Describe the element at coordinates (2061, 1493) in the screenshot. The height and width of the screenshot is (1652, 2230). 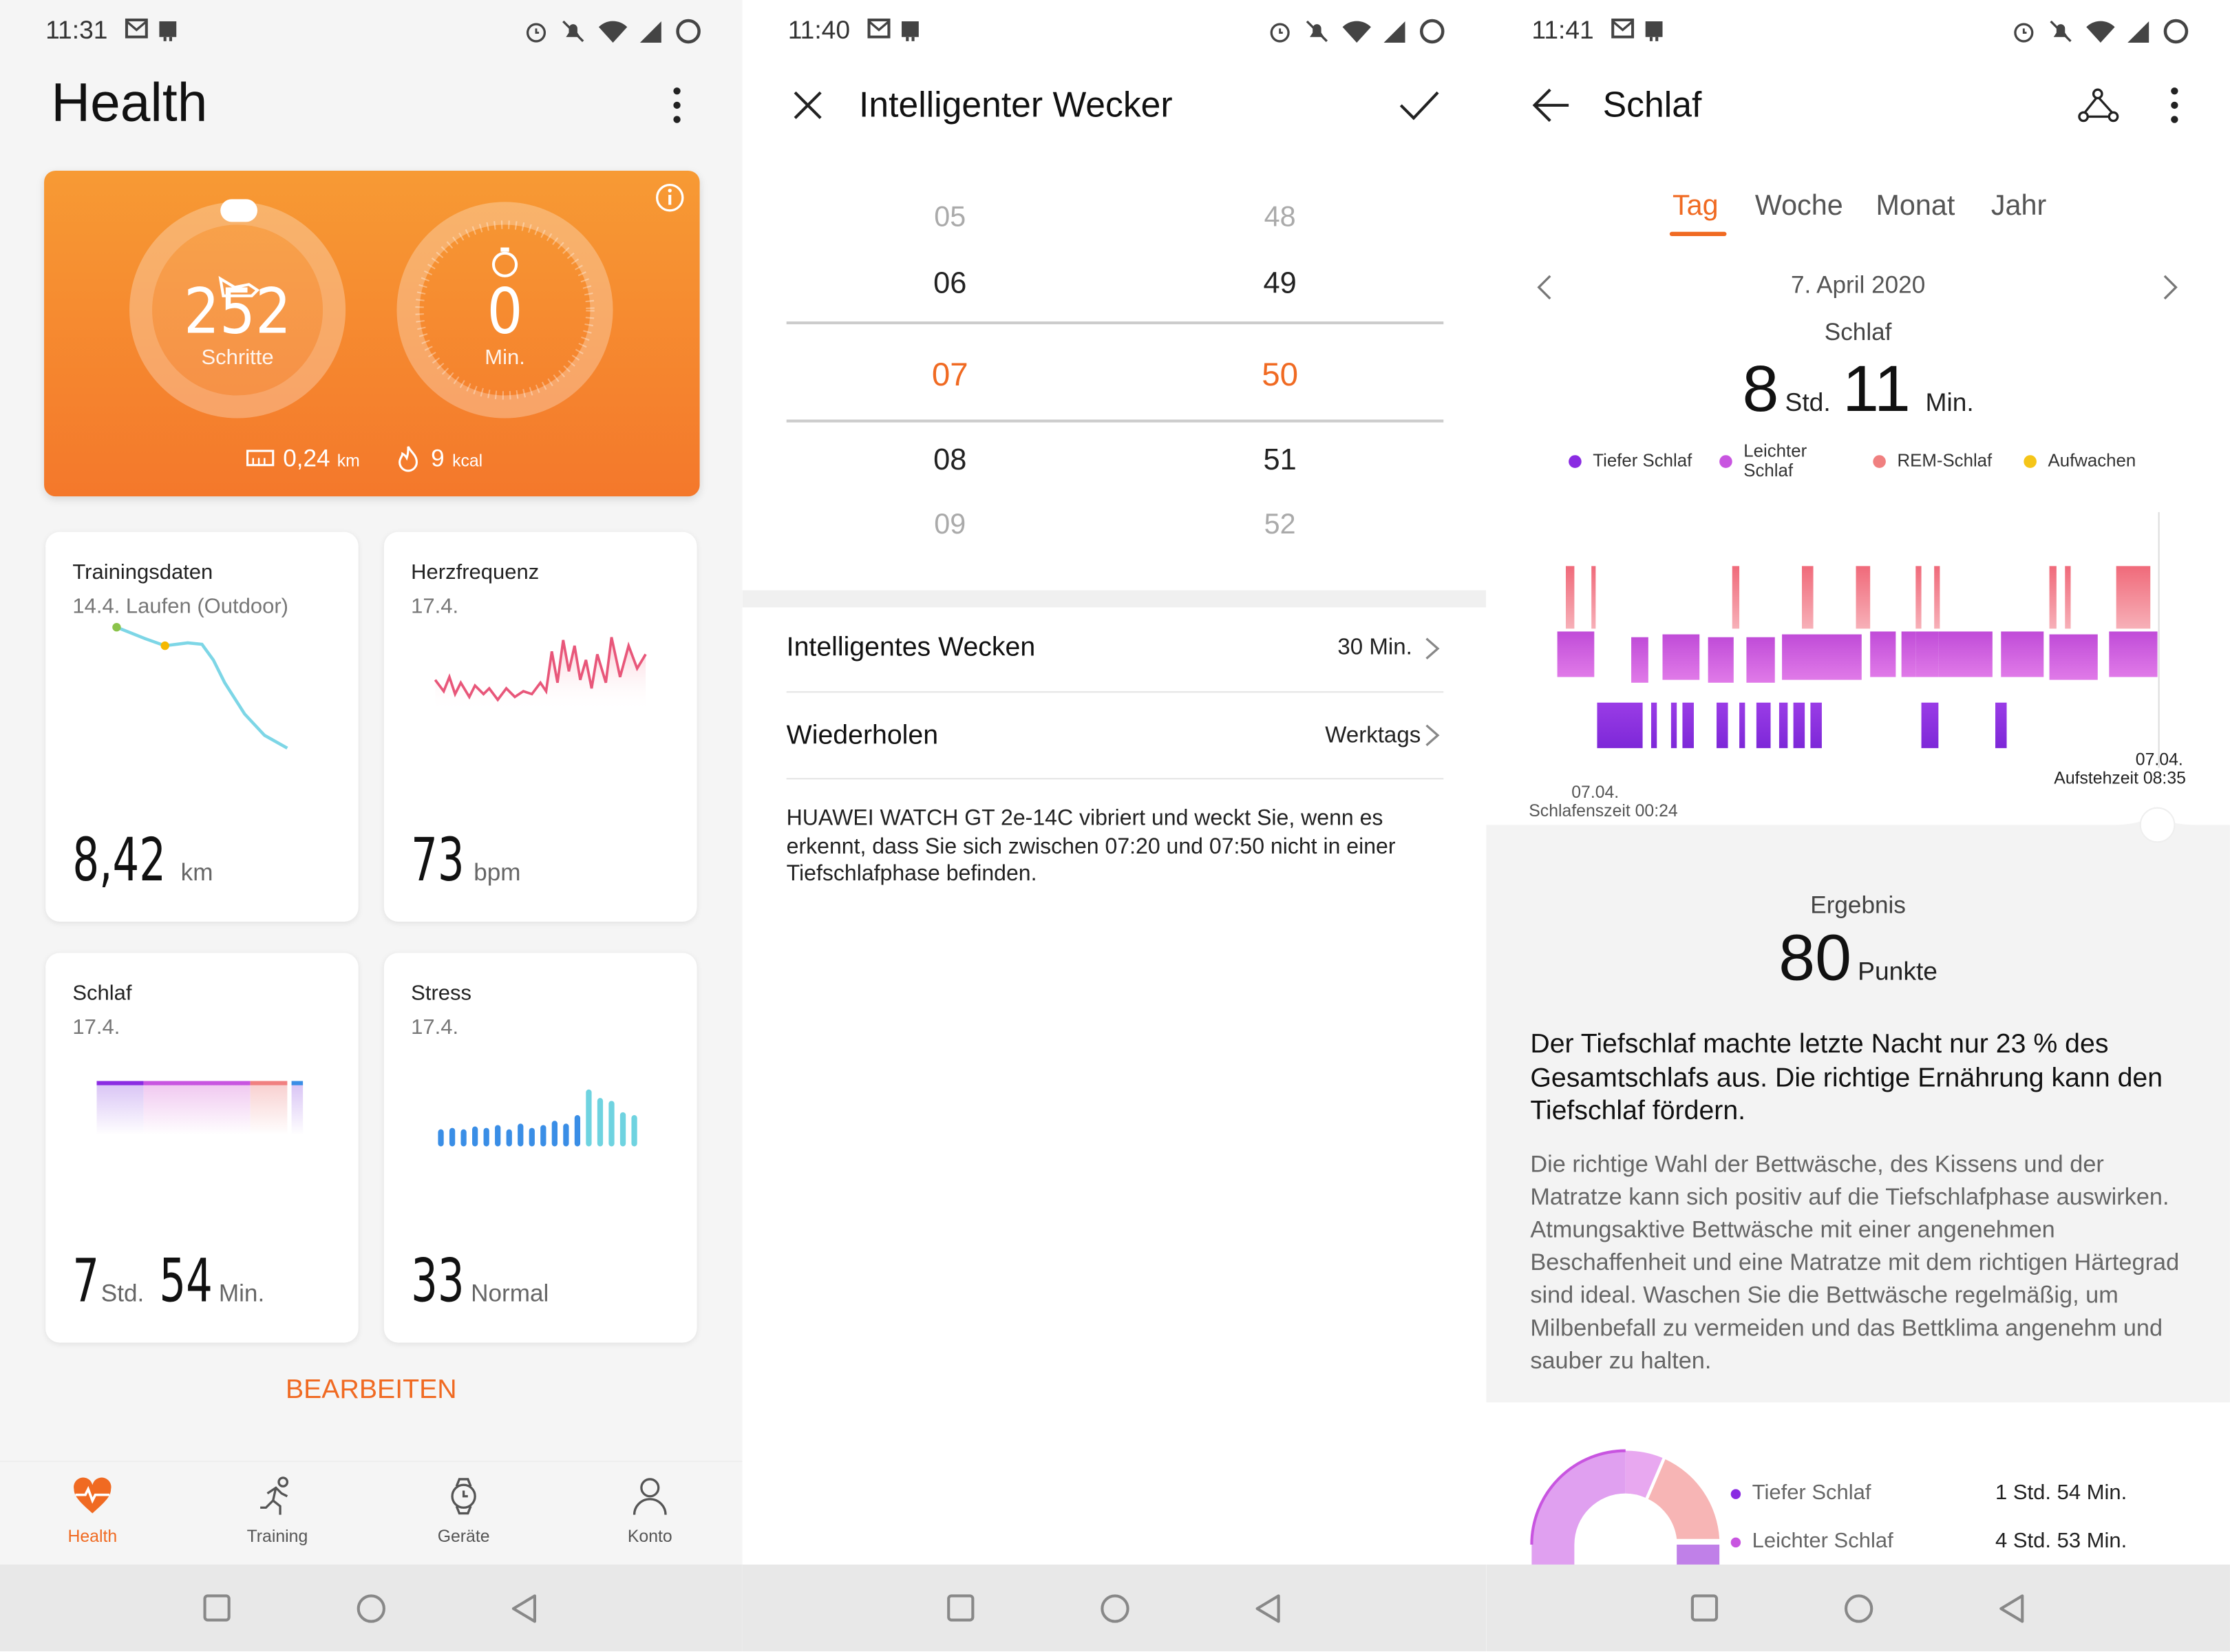
I see `breakdown-deep-sleep-value: 1 Std. 54 Min.` at that location.